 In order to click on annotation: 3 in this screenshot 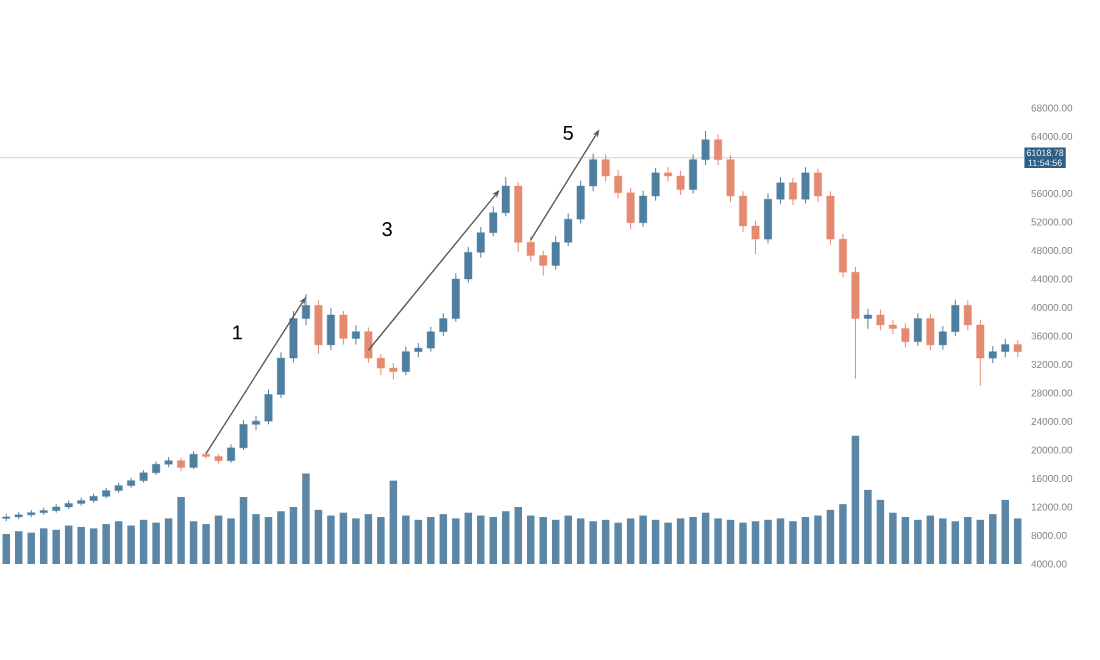, I will do `click(387, 229)`.